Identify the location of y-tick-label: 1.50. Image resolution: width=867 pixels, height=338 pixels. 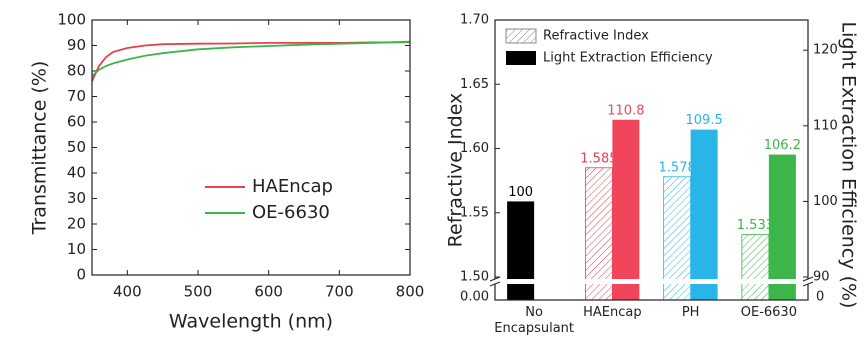
(474, 277).